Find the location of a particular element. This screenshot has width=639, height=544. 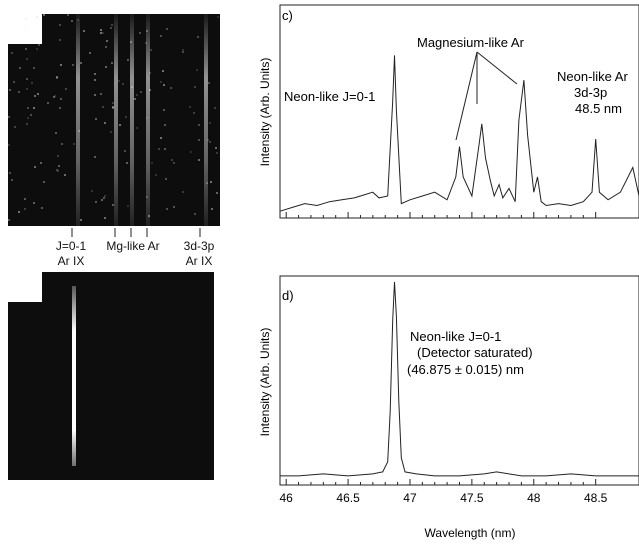

label-3d3p: 3d-3p is located at coordinates (199, 246).